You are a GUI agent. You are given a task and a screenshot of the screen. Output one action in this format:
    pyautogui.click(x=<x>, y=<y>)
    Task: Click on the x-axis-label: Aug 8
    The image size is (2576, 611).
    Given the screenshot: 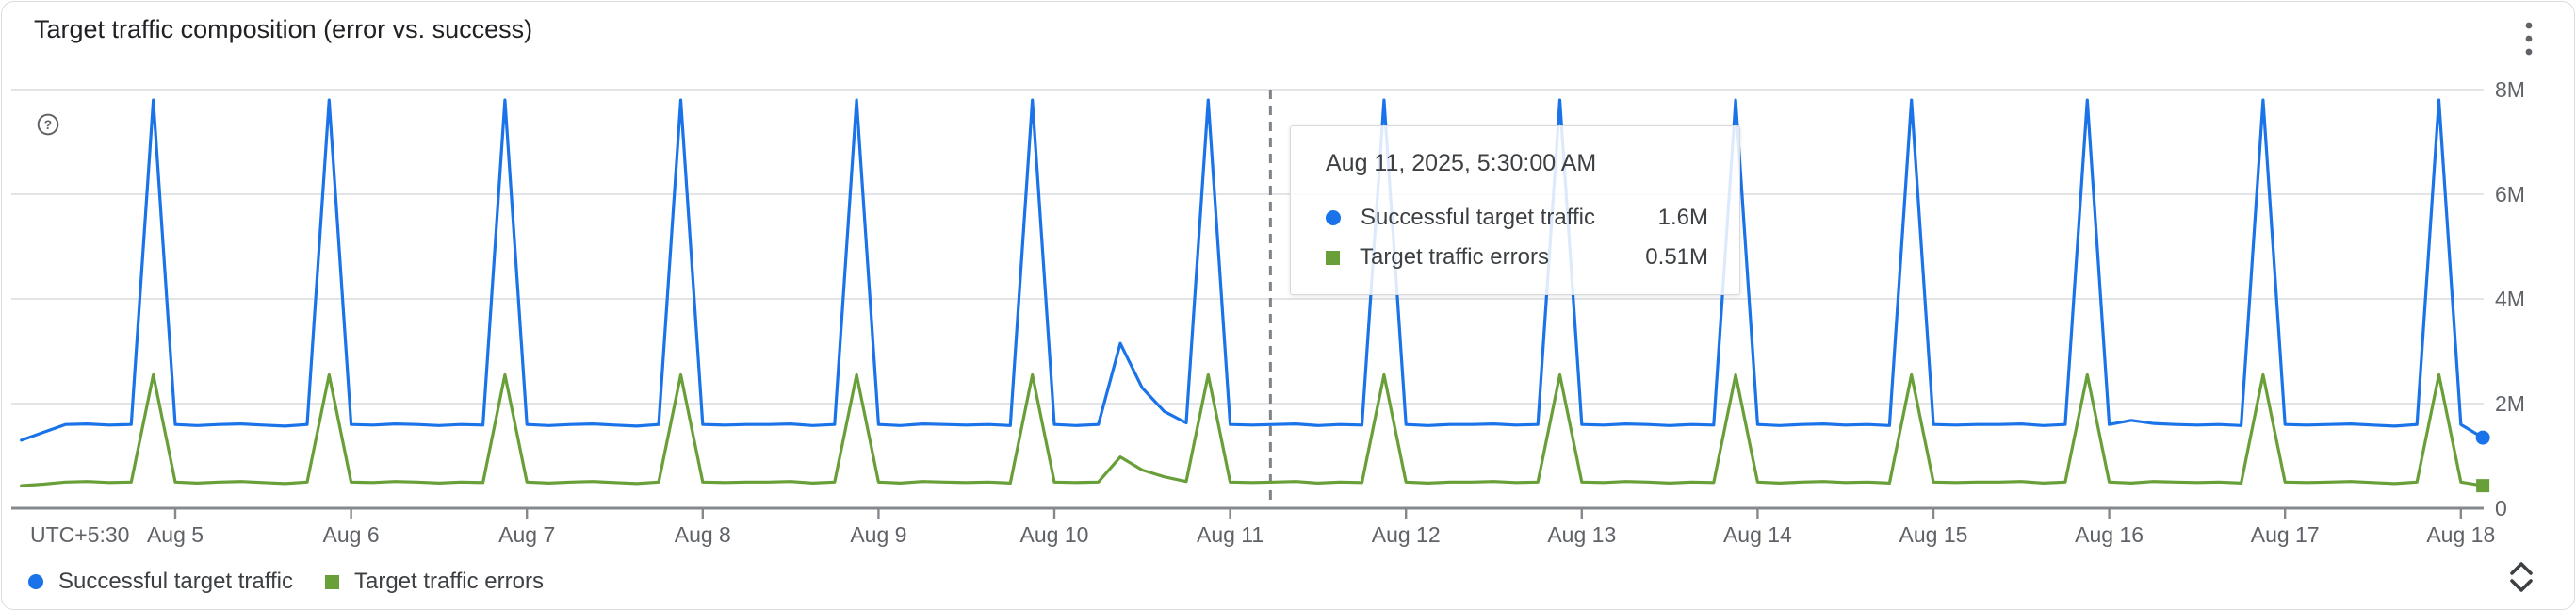 What is the action you would take?
    pyautogui.click(x=703, y=534)
    